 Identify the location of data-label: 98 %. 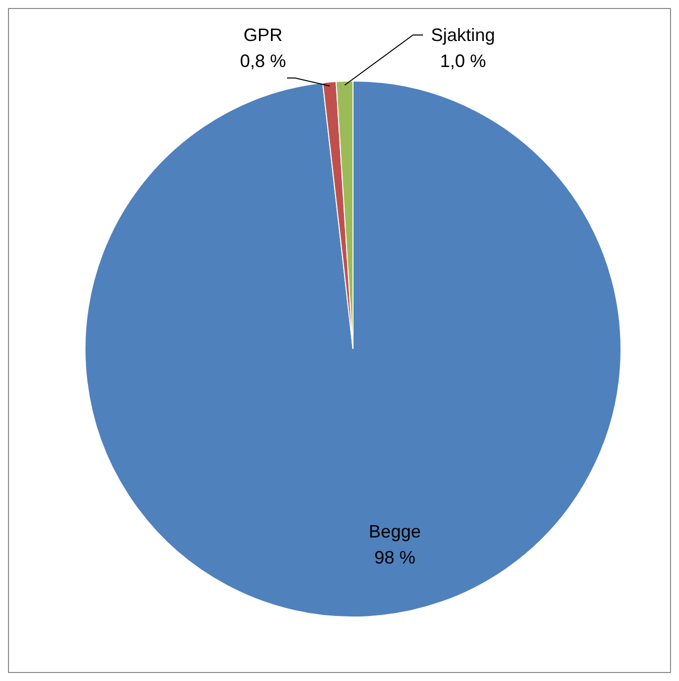
(395, 558).